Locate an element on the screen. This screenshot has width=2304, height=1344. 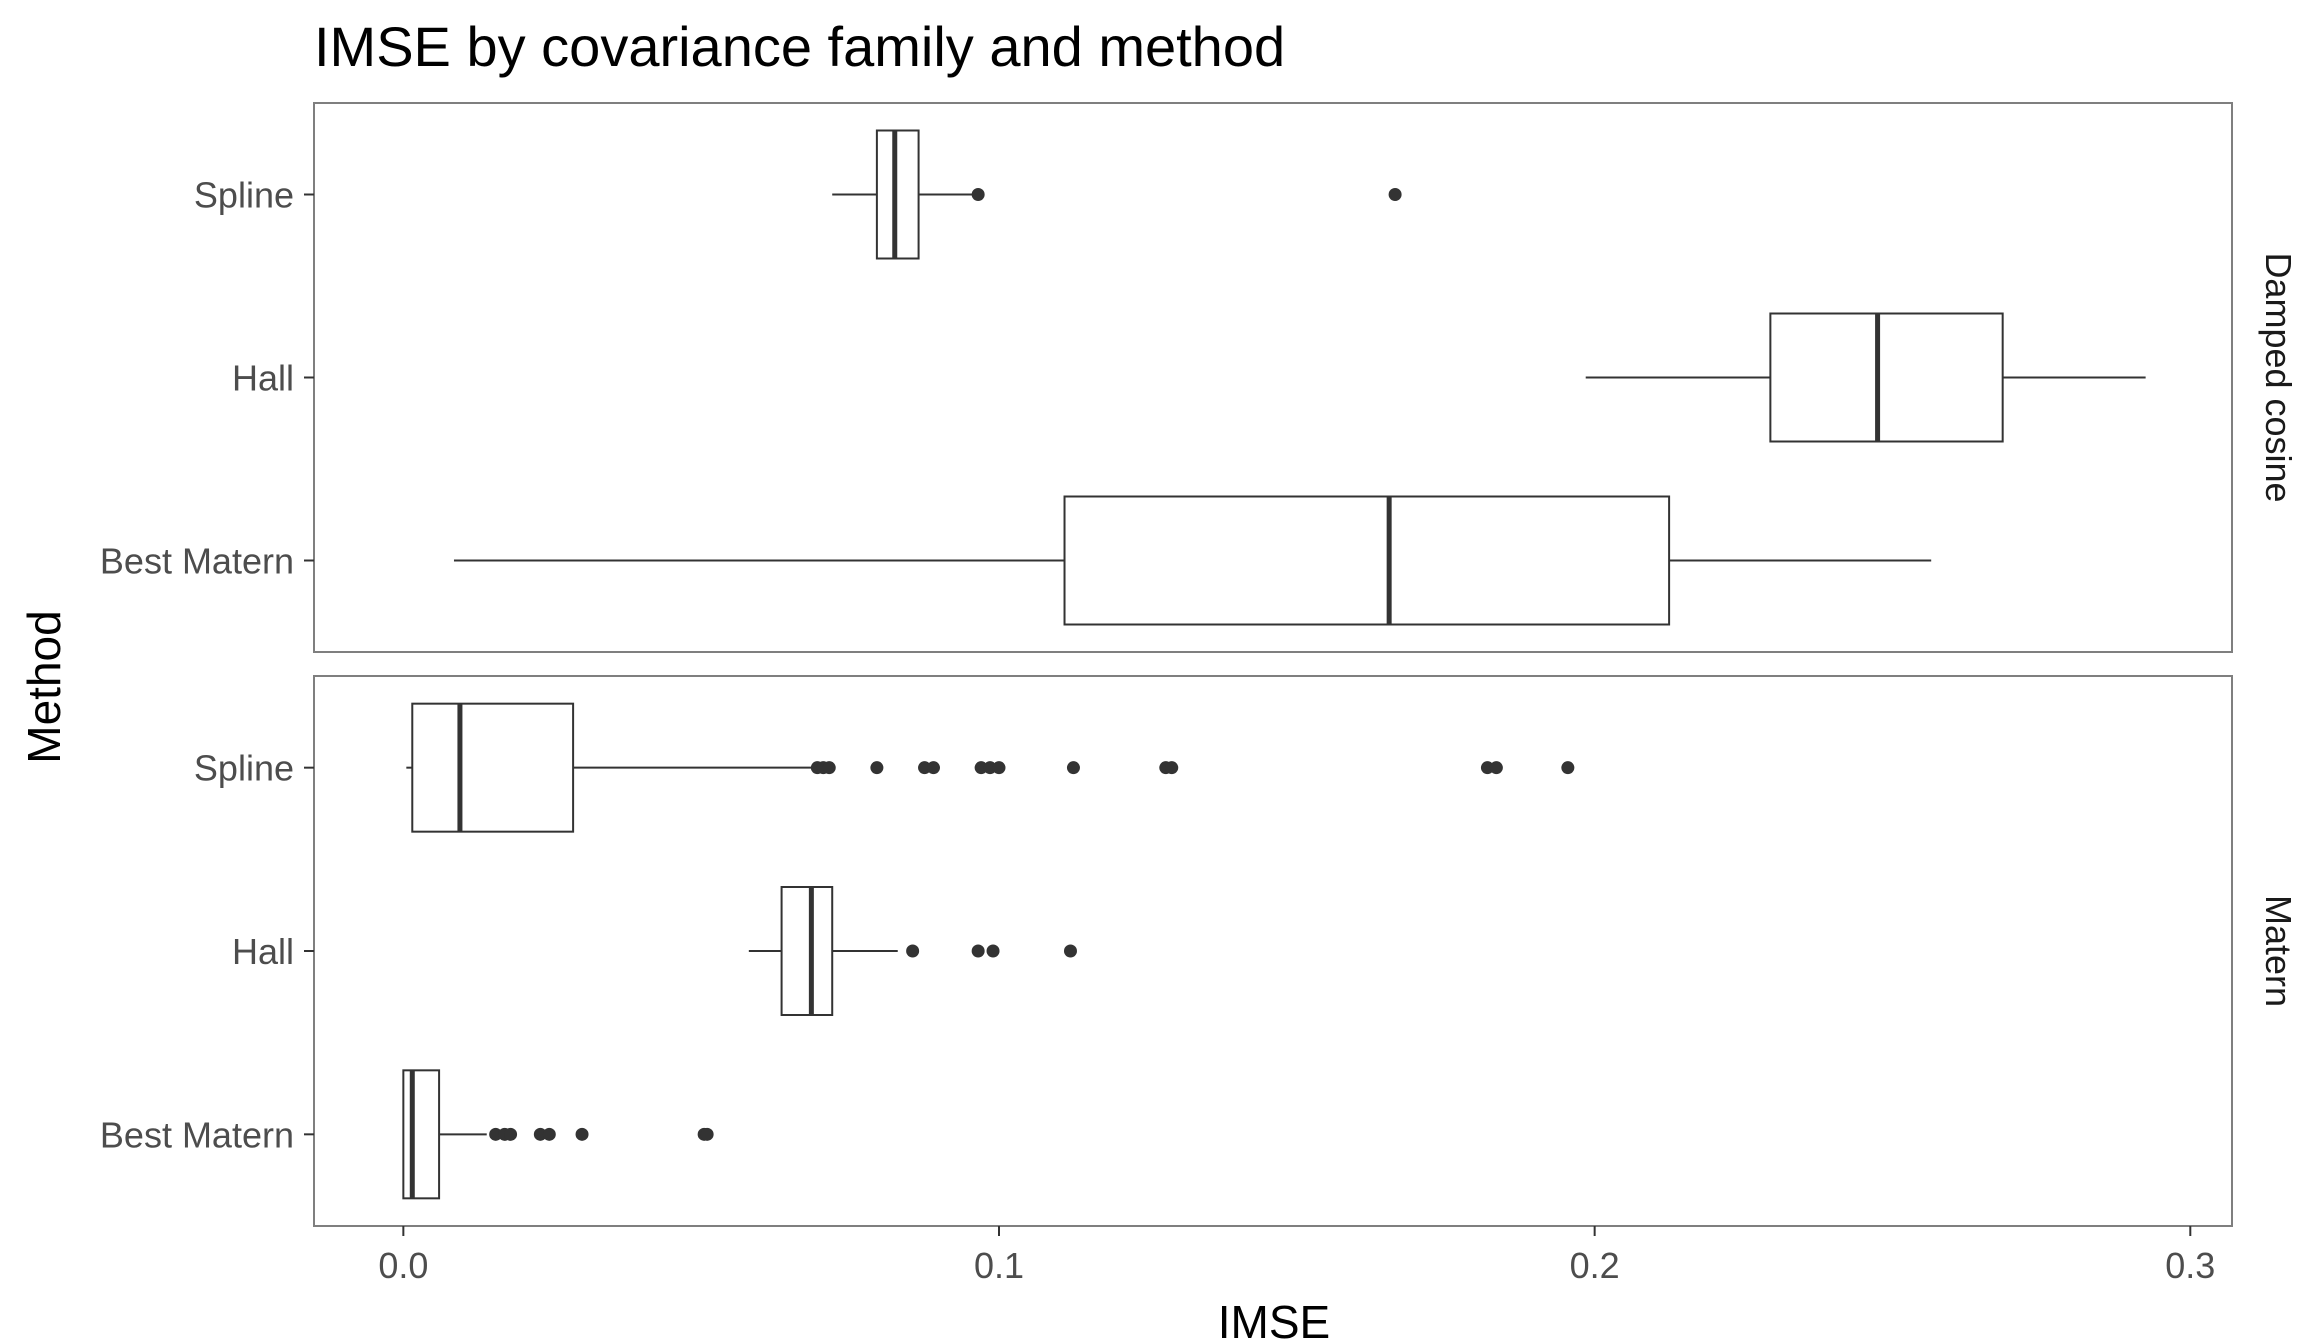
x-tick-label: 0.1 is located at coordinates (999, 1265).